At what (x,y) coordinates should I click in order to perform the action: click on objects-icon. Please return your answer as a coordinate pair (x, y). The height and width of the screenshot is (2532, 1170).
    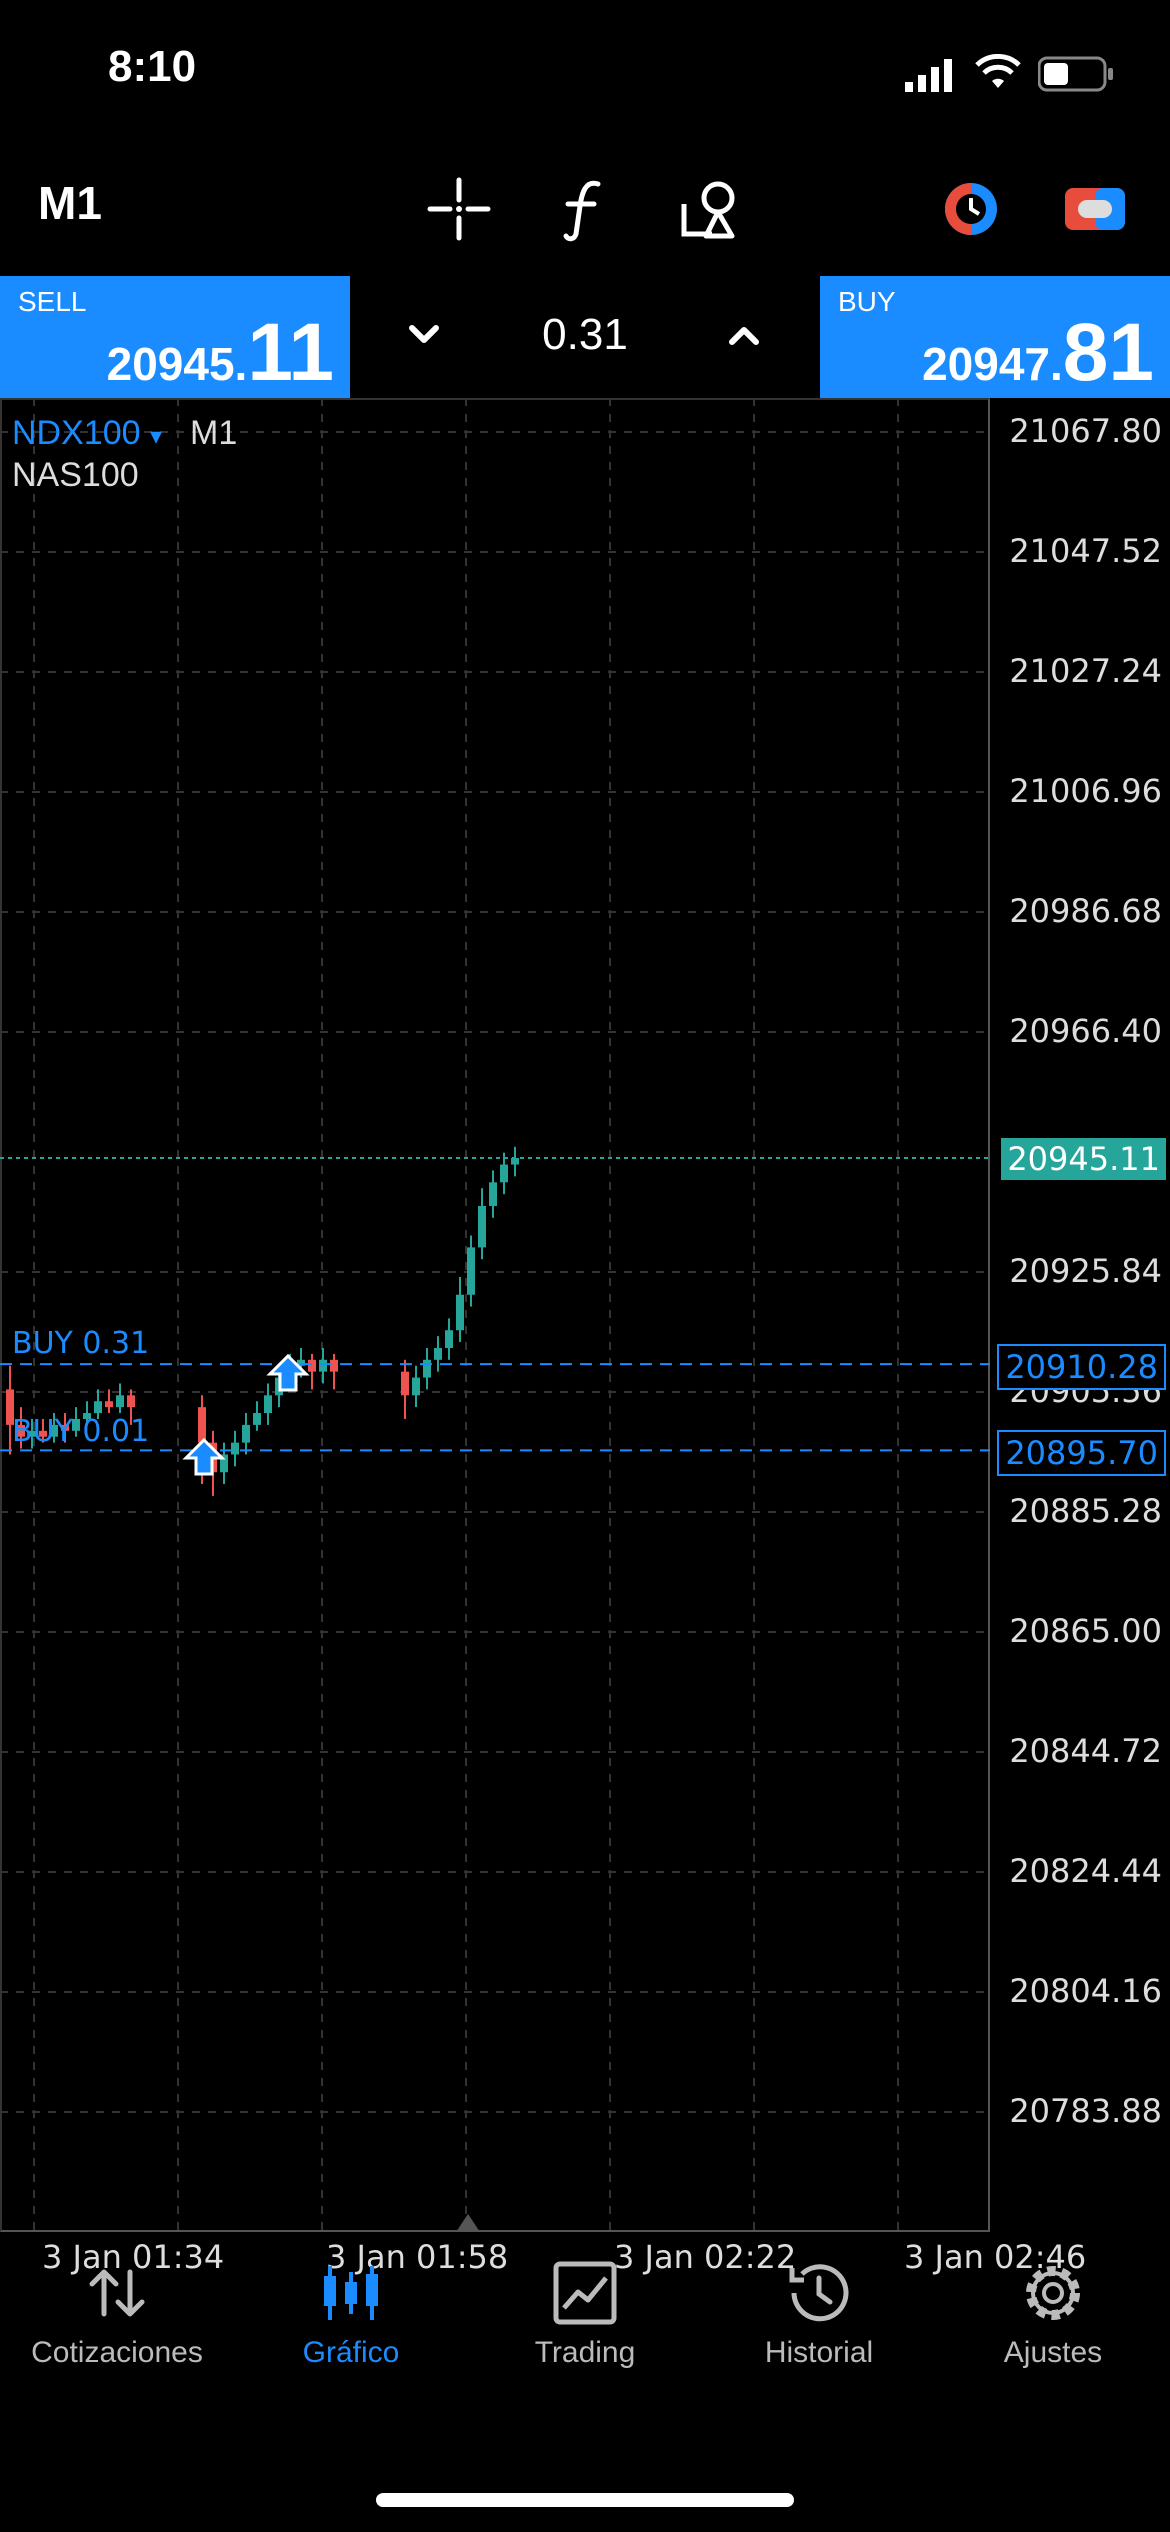
    Looking at the image, I should click on (711, 209).